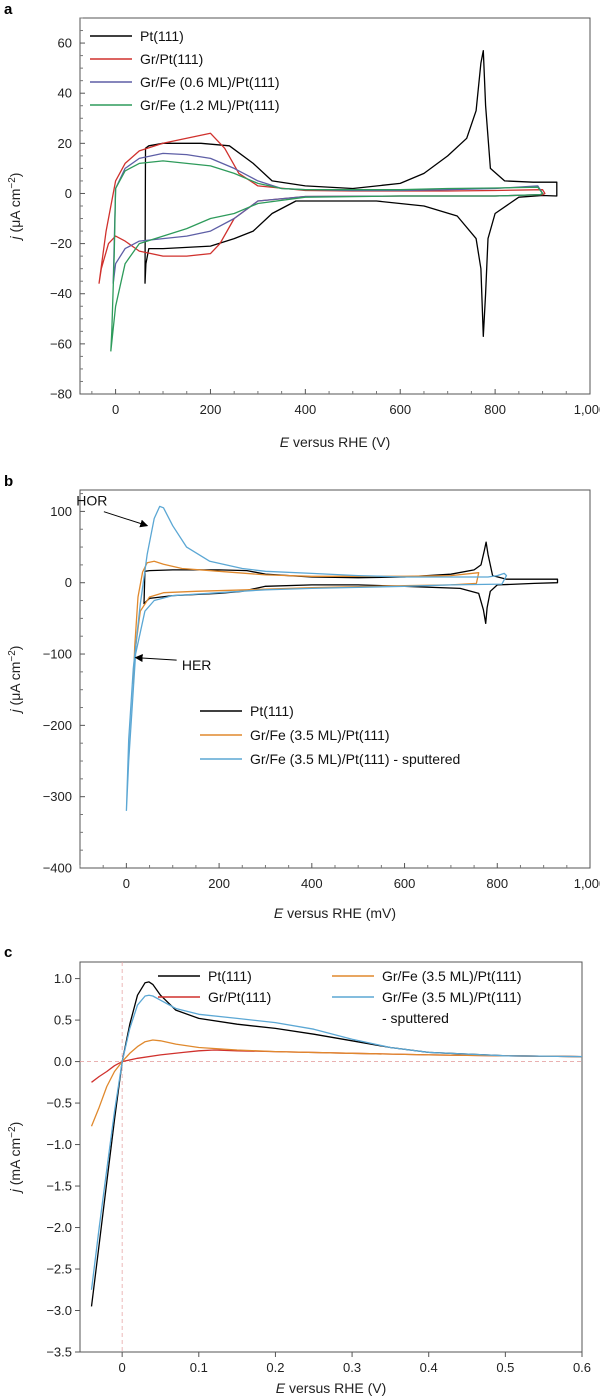 This screenshot has width=600, height=1398. I want to click on y-tick-label: −1.5, so click(59, 1186).